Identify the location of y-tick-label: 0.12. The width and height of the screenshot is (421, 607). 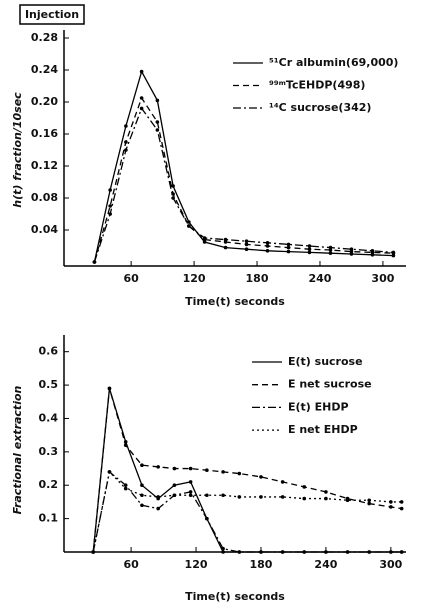
(44, 165).